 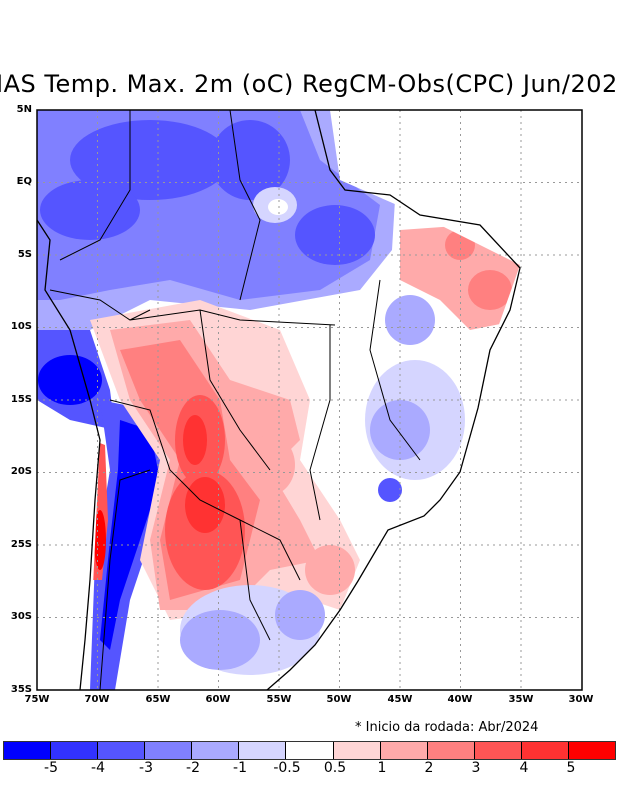 What do you see at coordinates (24, 109) in the screenshot?
I see `lat-label: 5N` at bounding box center [24, 109].